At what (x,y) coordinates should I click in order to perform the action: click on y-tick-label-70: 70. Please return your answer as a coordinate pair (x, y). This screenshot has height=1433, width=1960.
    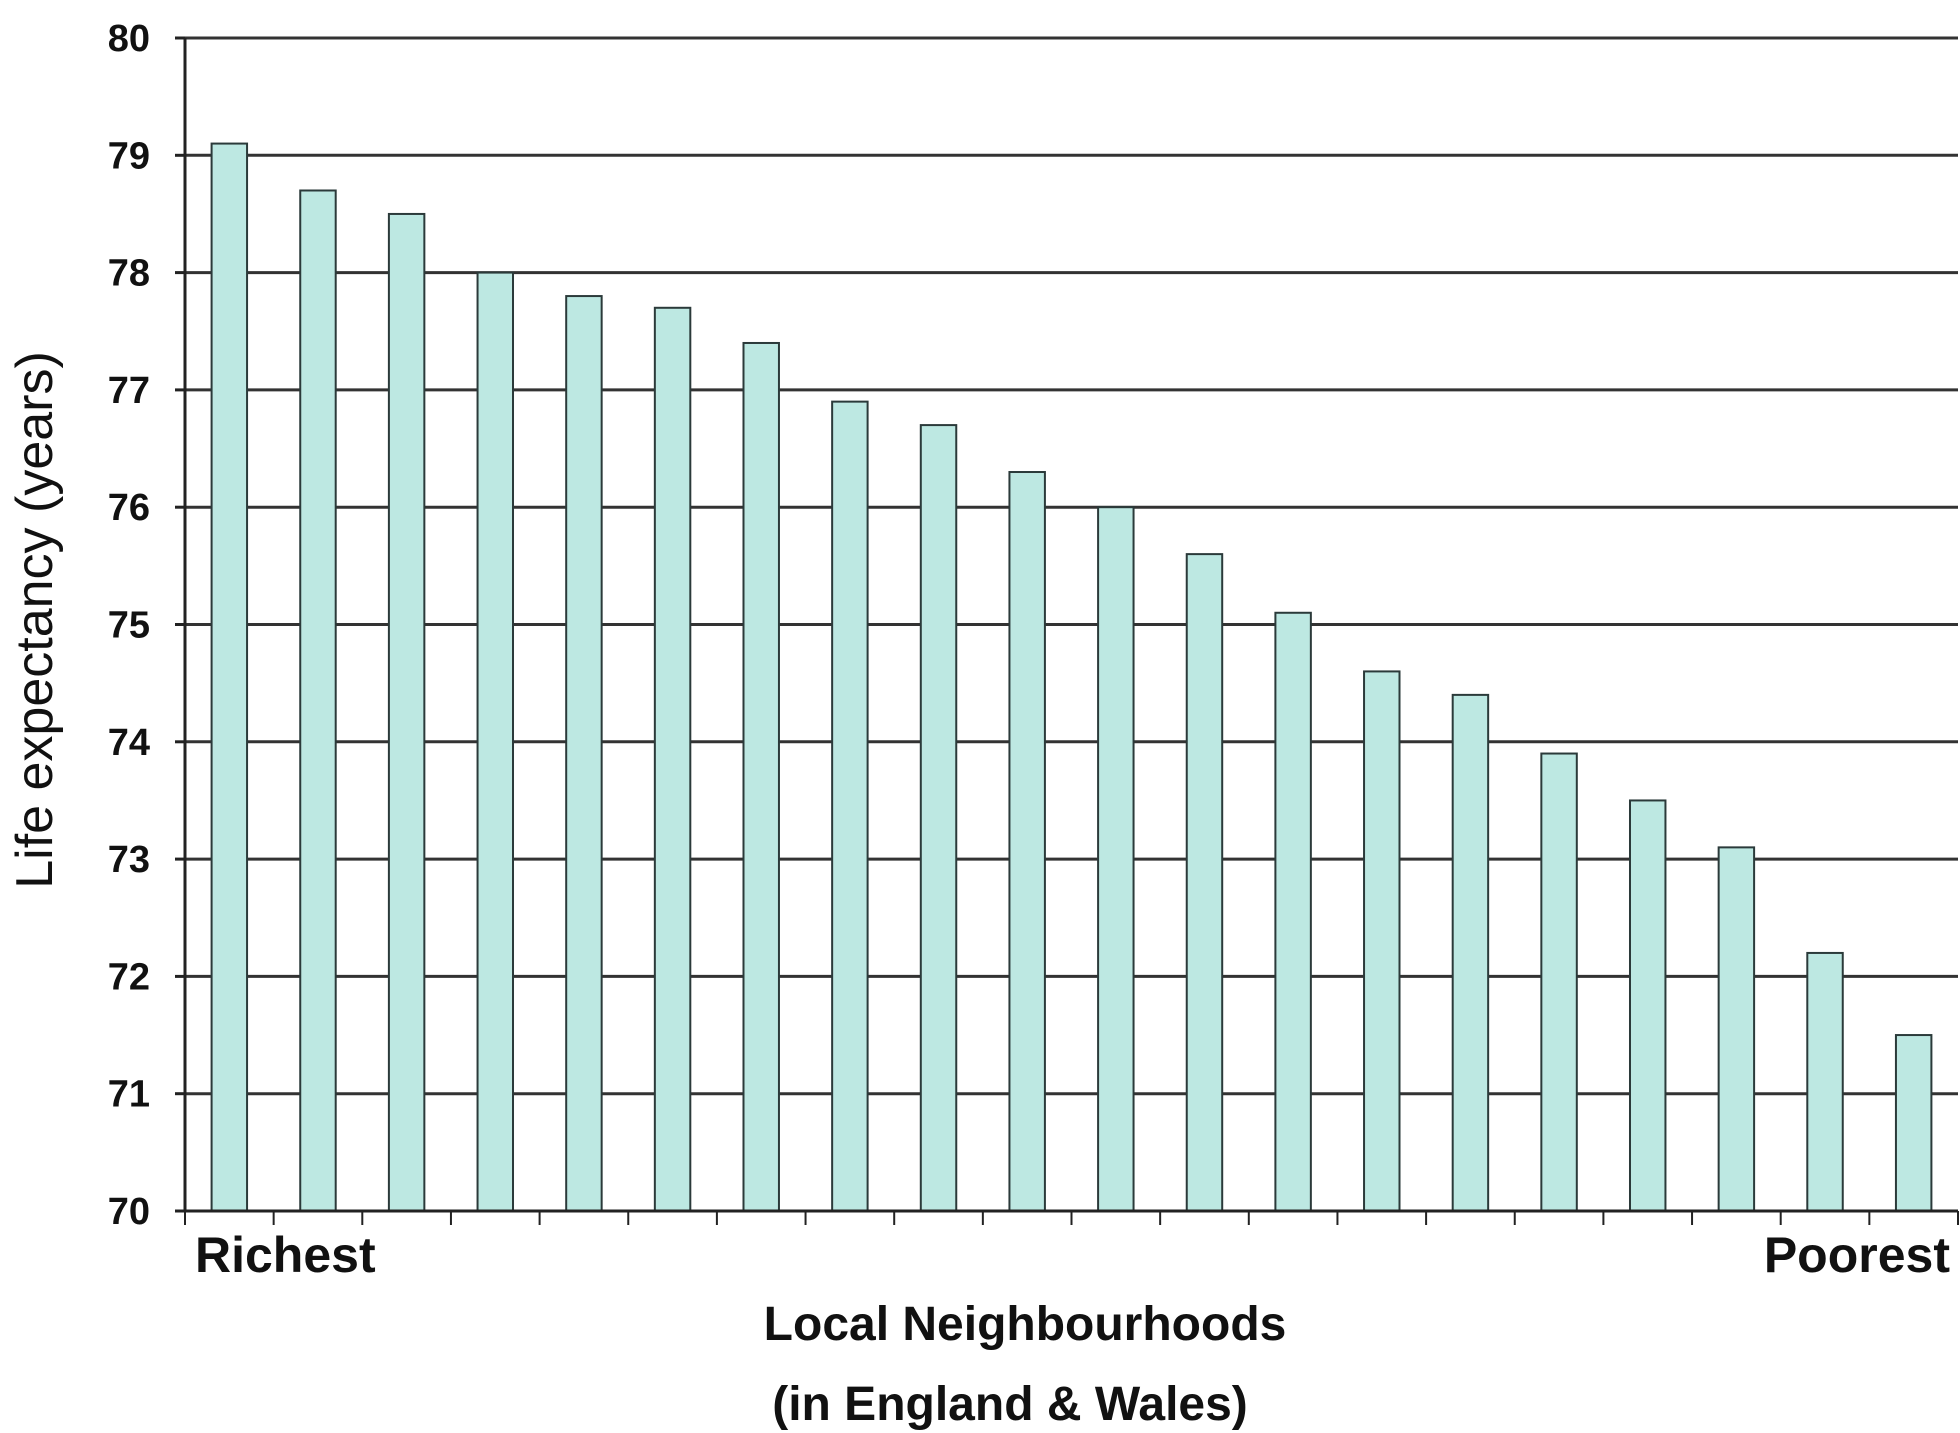
    Looking at the image, I should click on (129, 1212).